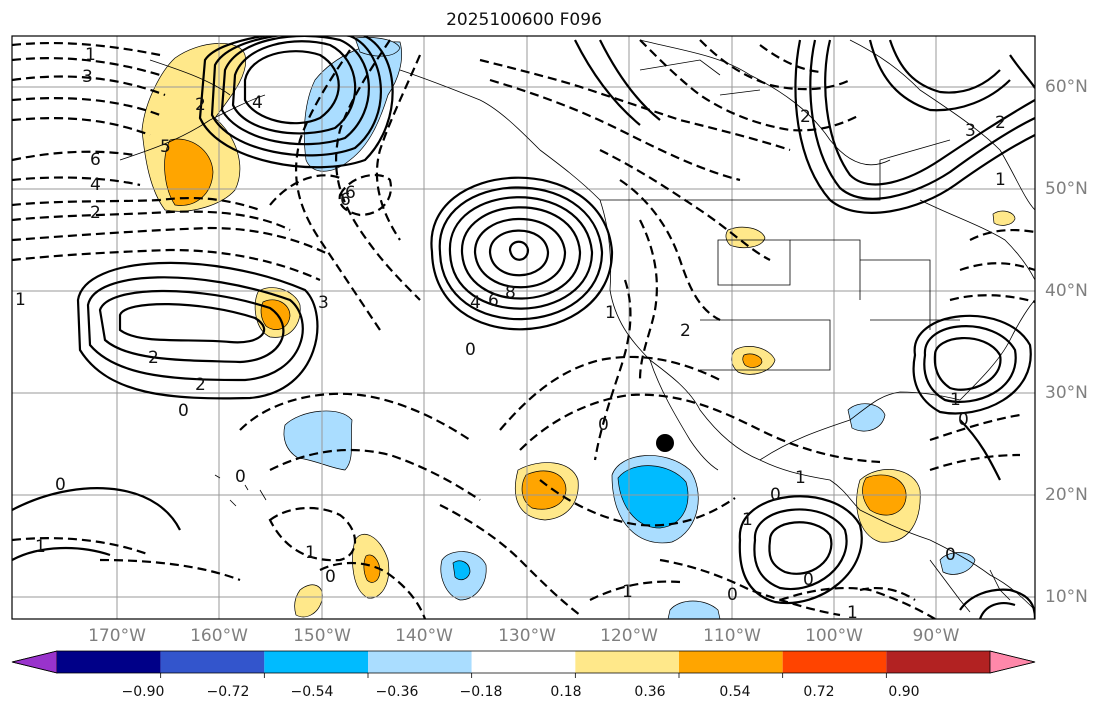 Image resolution: width=1105 pixels, height=712 pixels. Describe the element at coordinates (1066, 393) in the screenshot. I see `lat-label: 30°N` at that location.